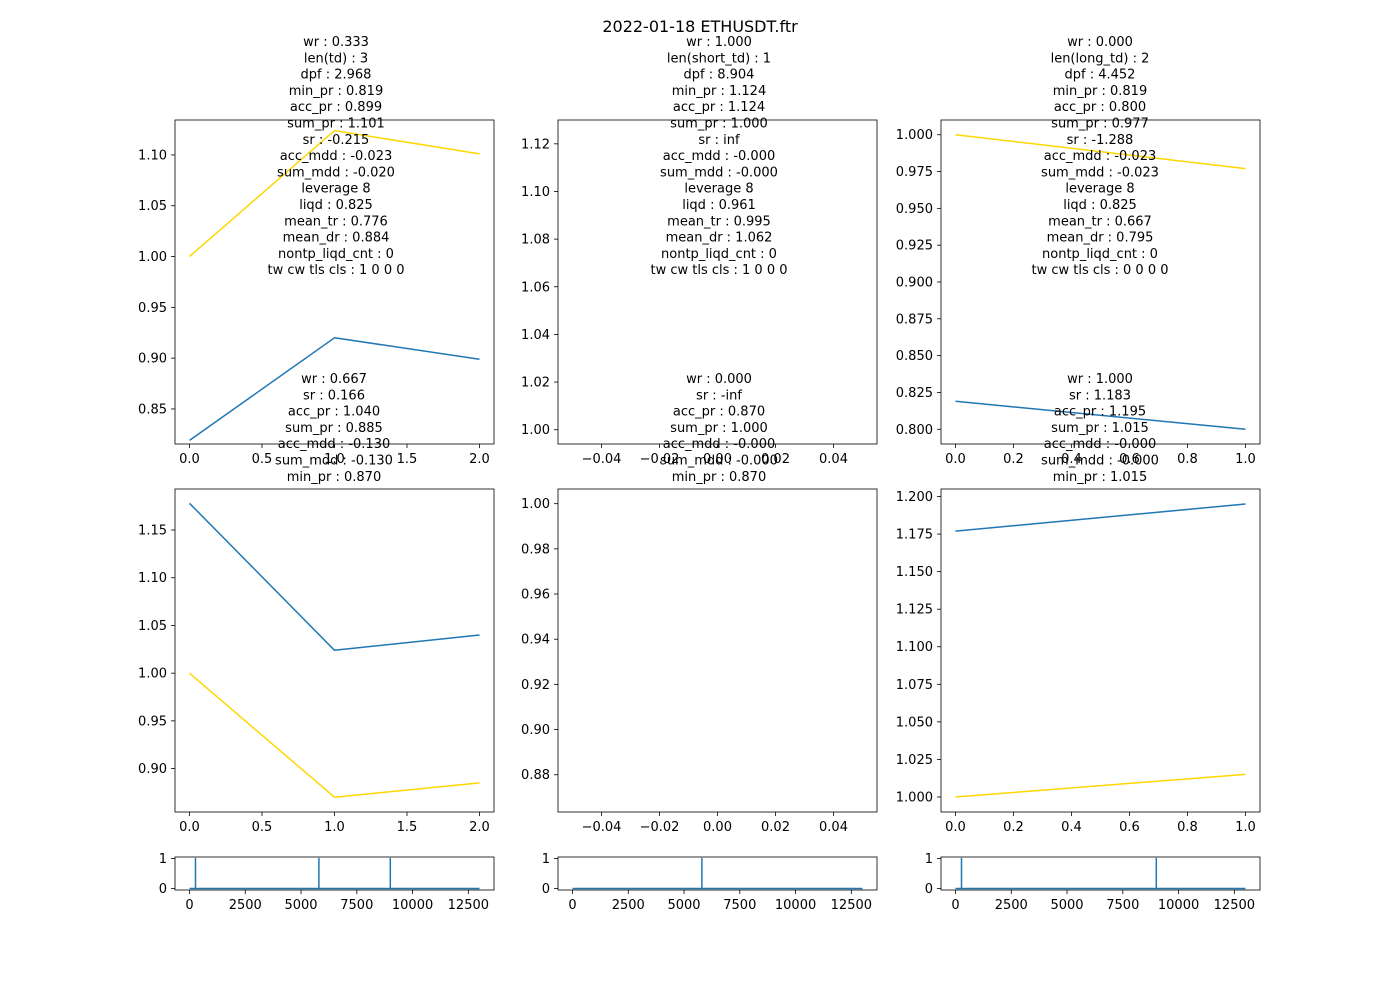 The width and height of the screenshot is (1400, 1000). What do you see at coordinates (914, 246) in the screenshot?
I see `y-tick-label: 0.925` at bounding box center [914, 246].